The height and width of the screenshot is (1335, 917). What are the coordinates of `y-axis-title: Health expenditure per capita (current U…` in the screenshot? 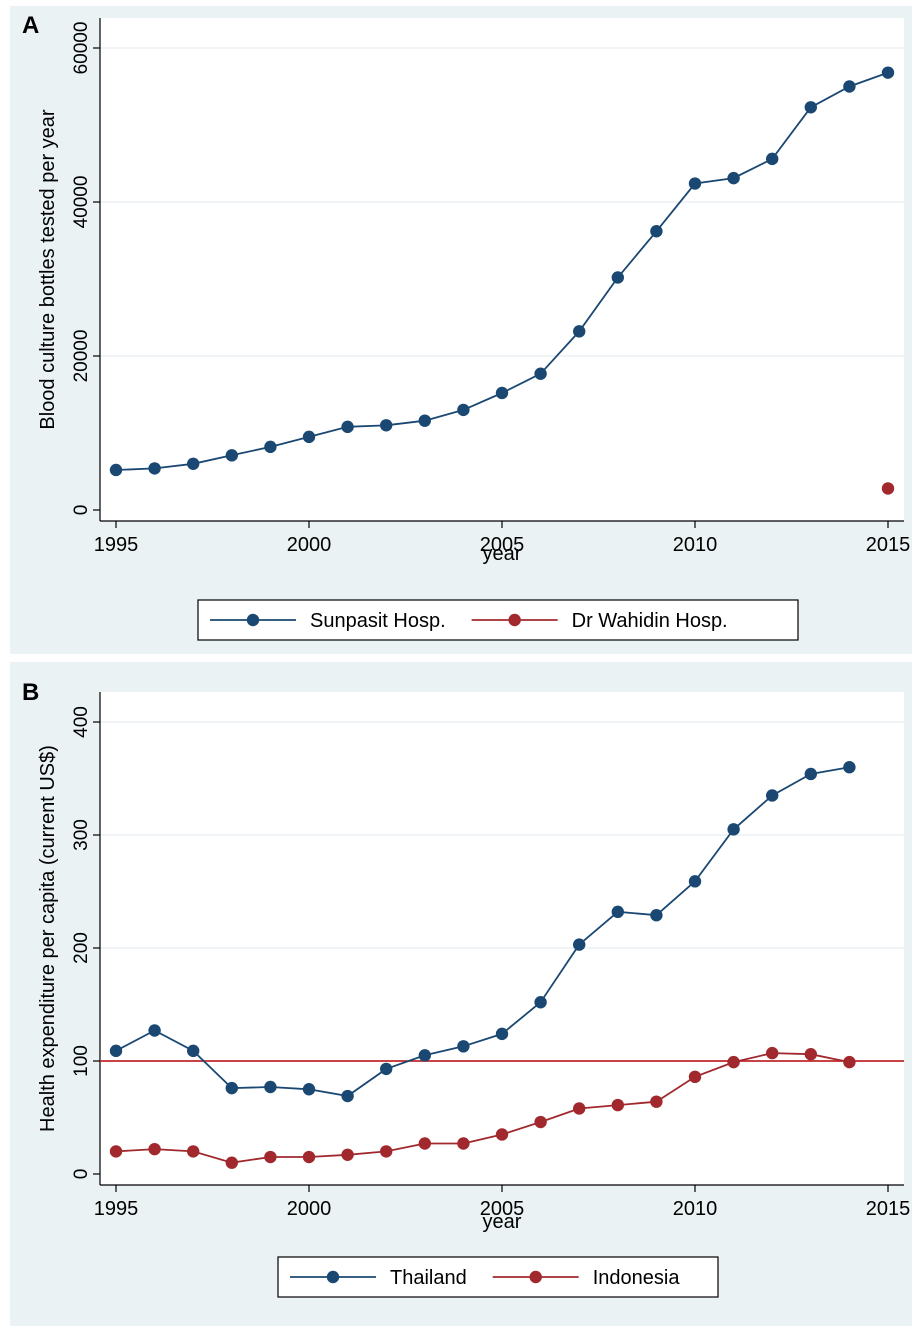 It's located at (48, 938).